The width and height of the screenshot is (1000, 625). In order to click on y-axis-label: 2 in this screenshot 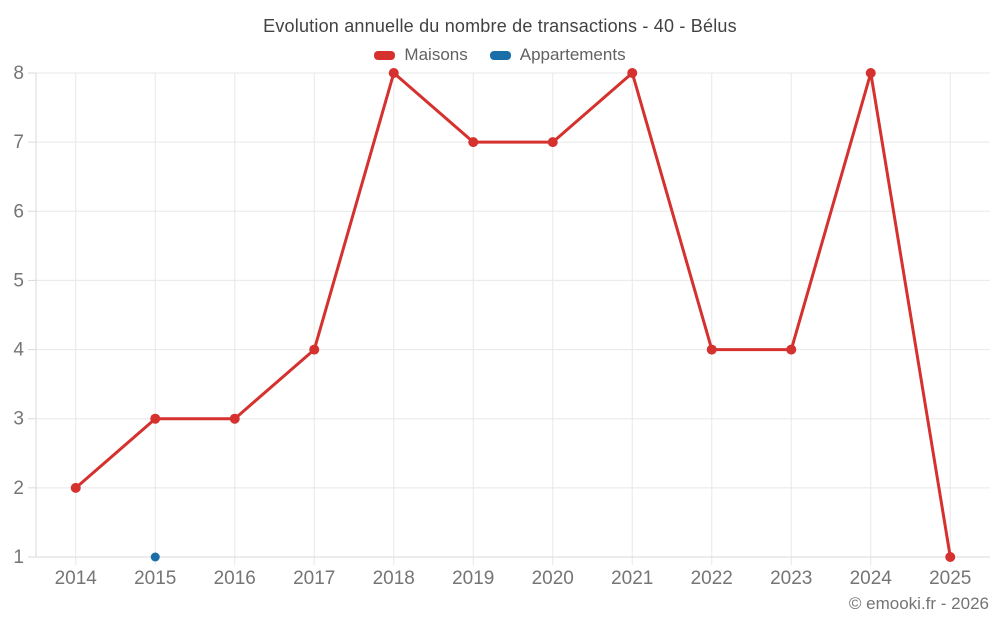, I will do `click(18, 488)`.